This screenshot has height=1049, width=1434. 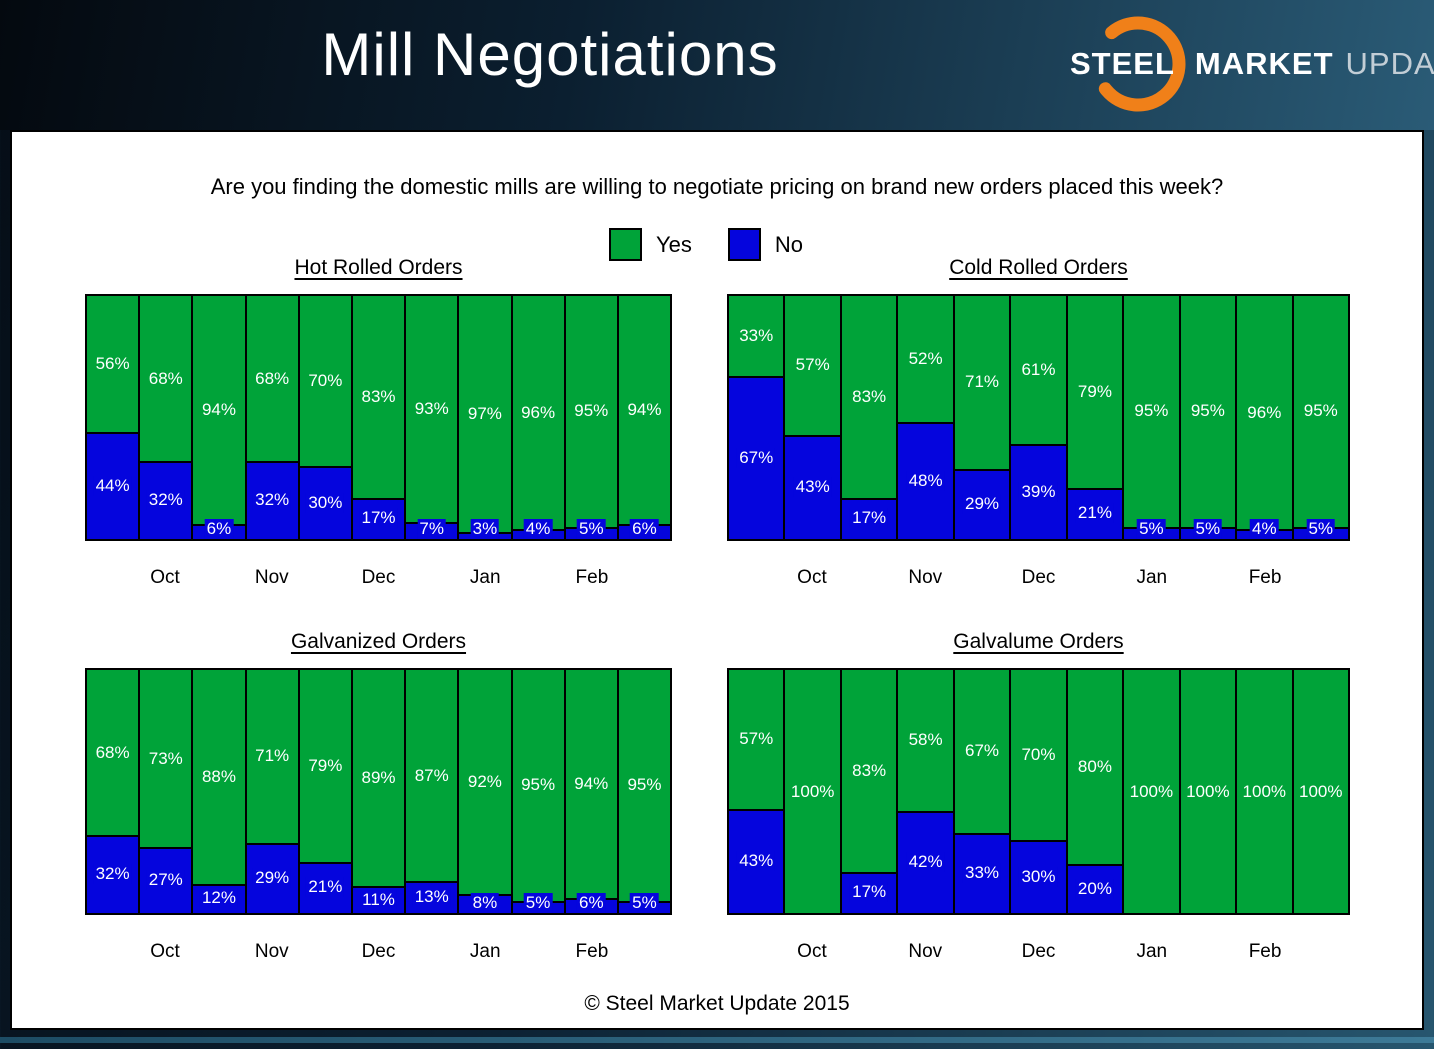 I want to click on yes-value-label: 57%, so click(x=756, y=739).